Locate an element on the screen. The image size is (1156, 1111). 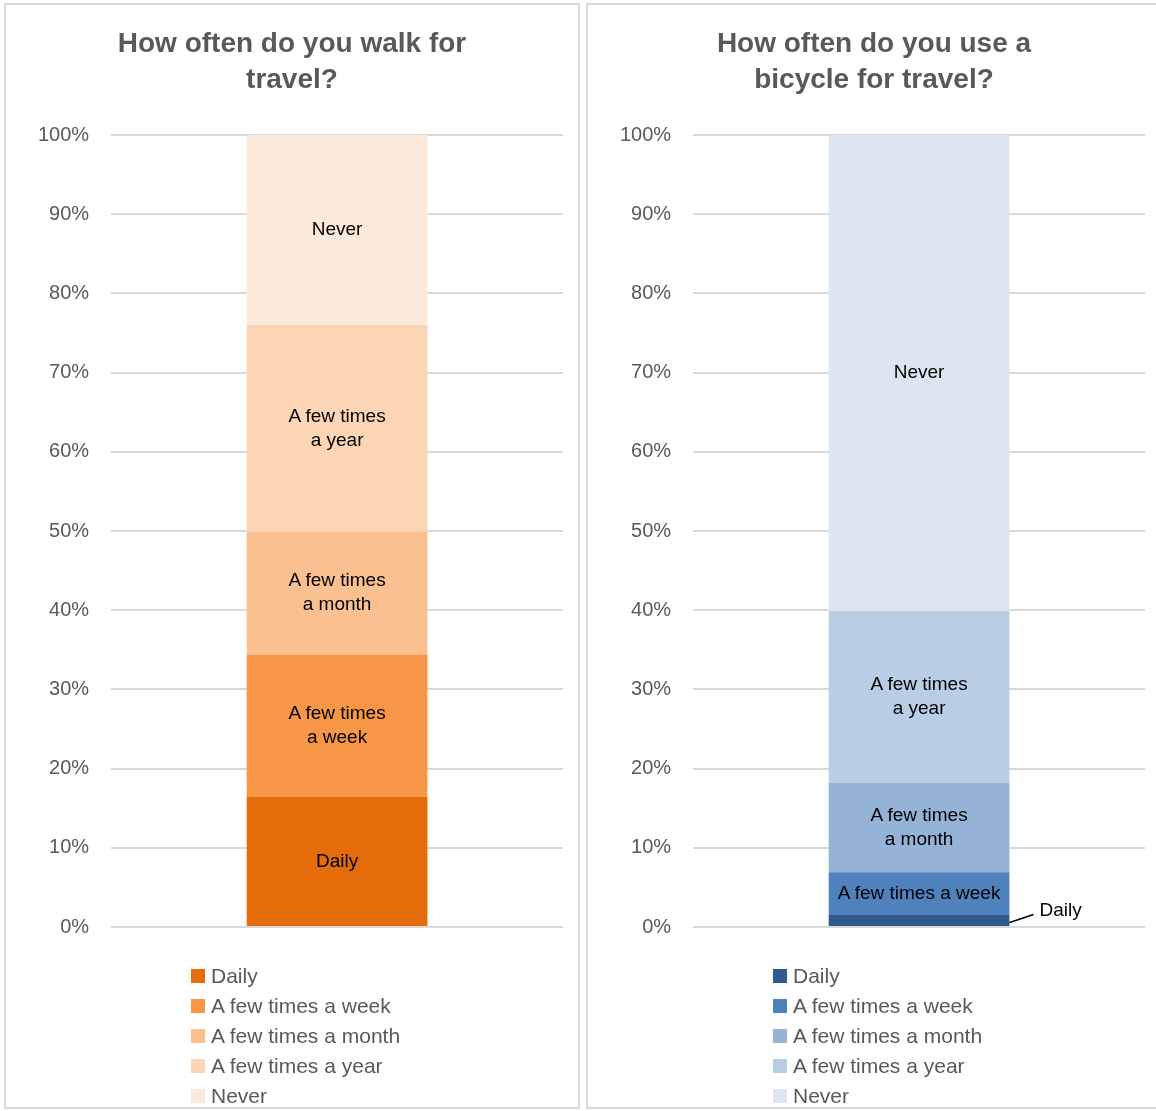
chart-title: How often do you use a bicycle for travel? is located at coordinates (874, 61).